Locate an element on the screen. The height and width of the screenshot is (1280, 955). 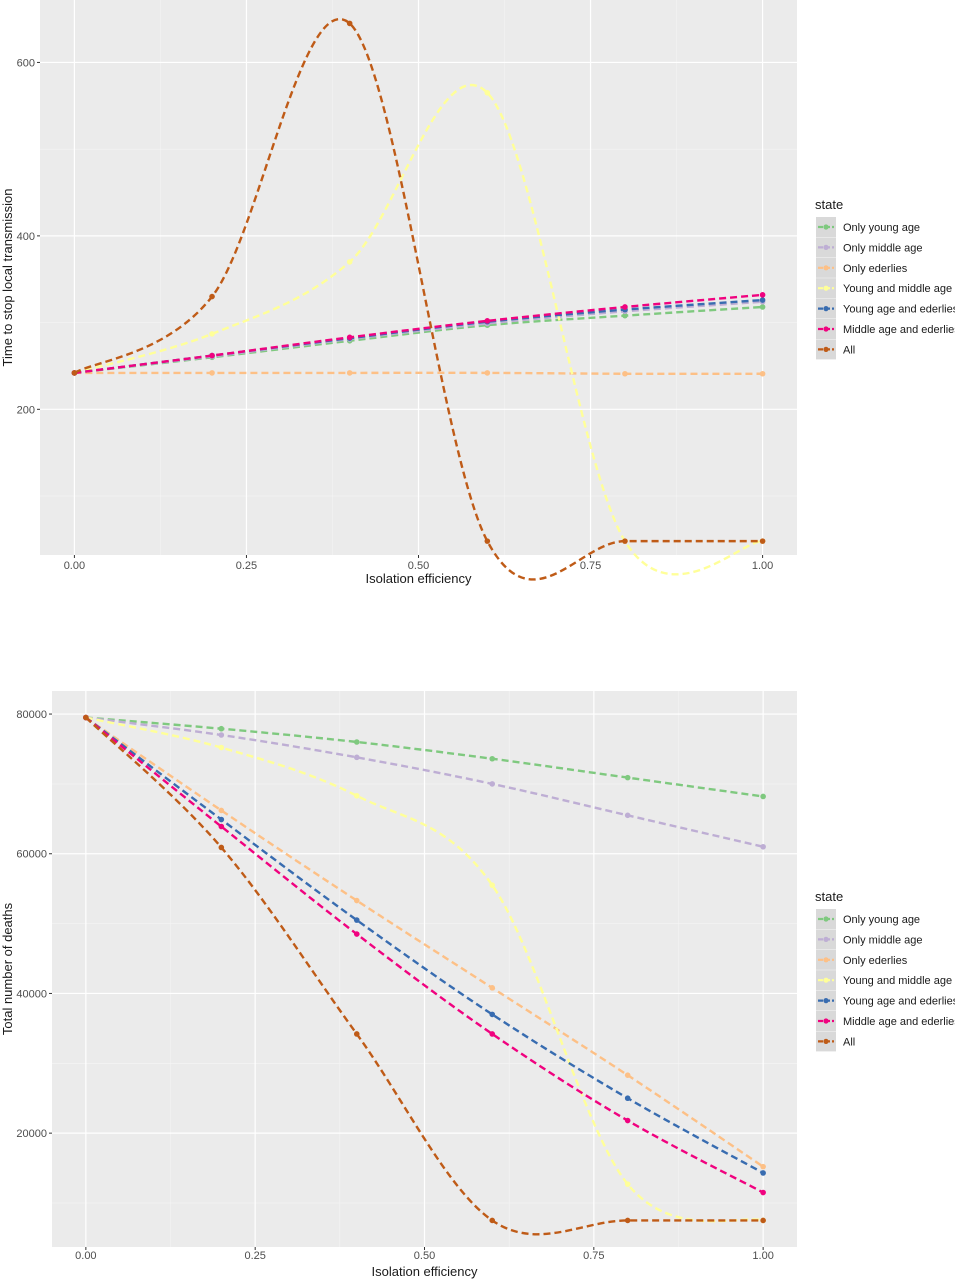
legend-entry: Young and middle age is located at coordinates (884, 288).